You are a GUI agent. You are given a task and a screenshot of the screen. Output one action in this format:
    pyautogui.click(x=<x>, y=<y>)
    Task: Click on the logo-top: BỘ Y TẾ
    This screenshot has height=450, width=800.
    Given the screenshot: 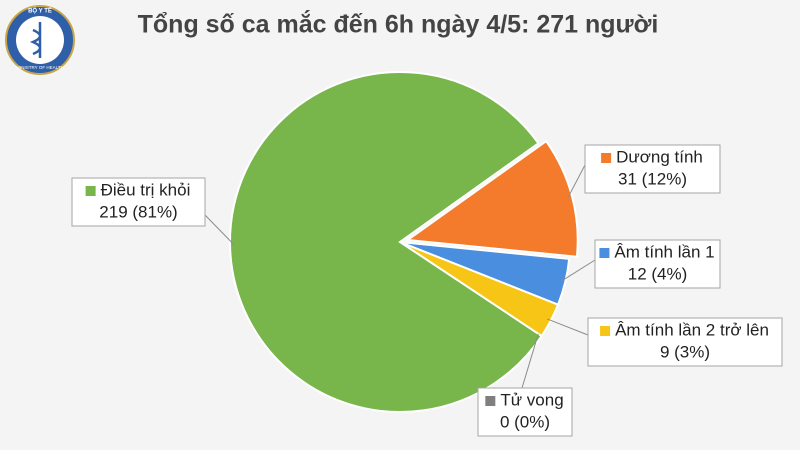 What is the action you would take?
    pyautogui.click(x=40, y=11)
    